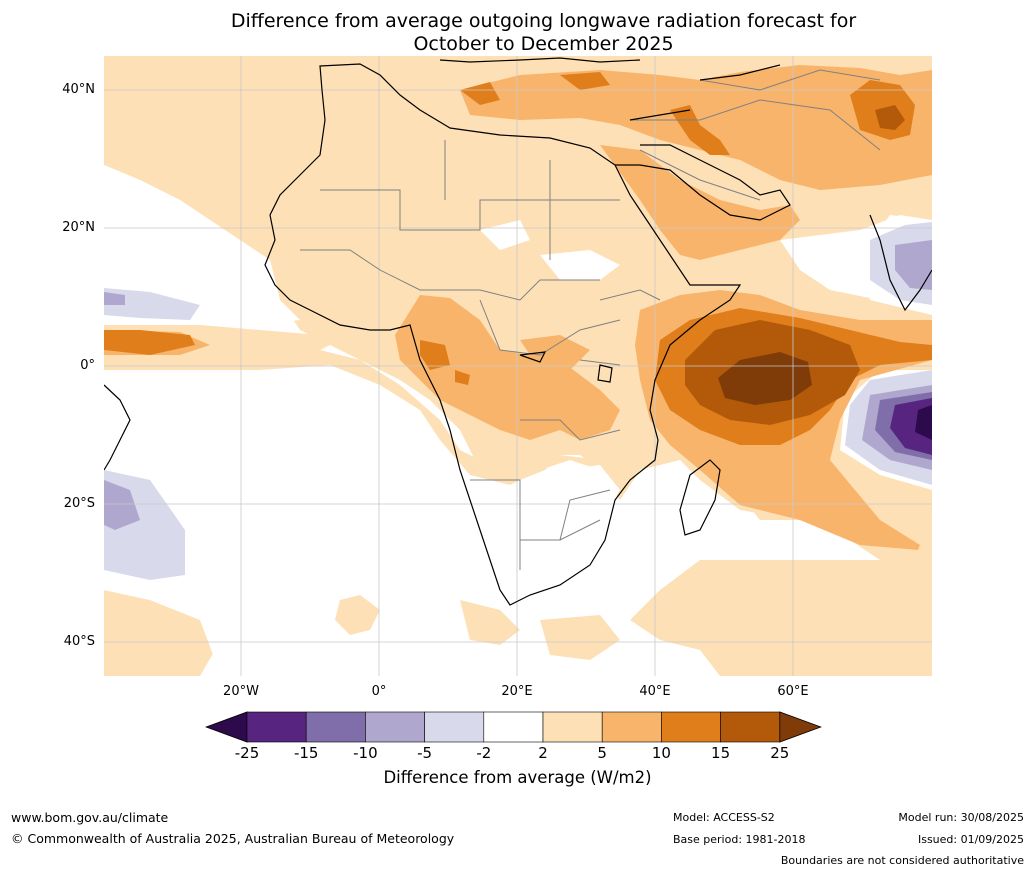 This screenshot has width=1035, height=873. Describe the element at coordinates (724, 817) in the screenshot. I see `footer-model: Model: ACCESS-S2` at that location.